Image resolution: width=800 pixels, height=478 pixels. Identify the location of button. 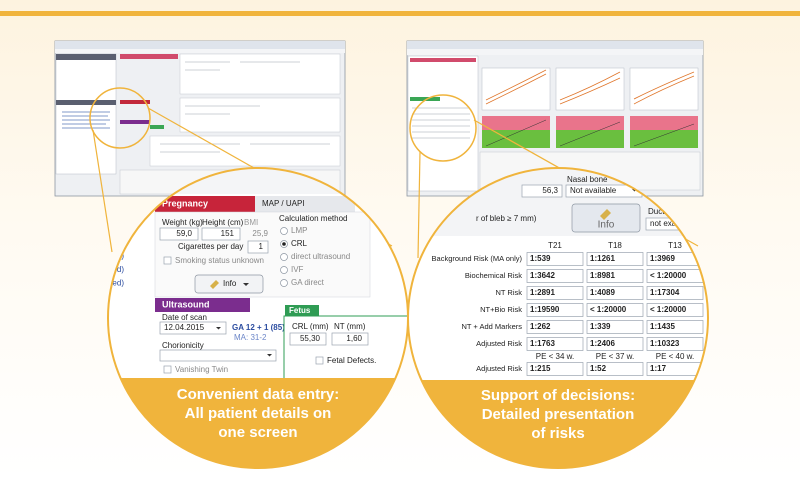
(229, 284).